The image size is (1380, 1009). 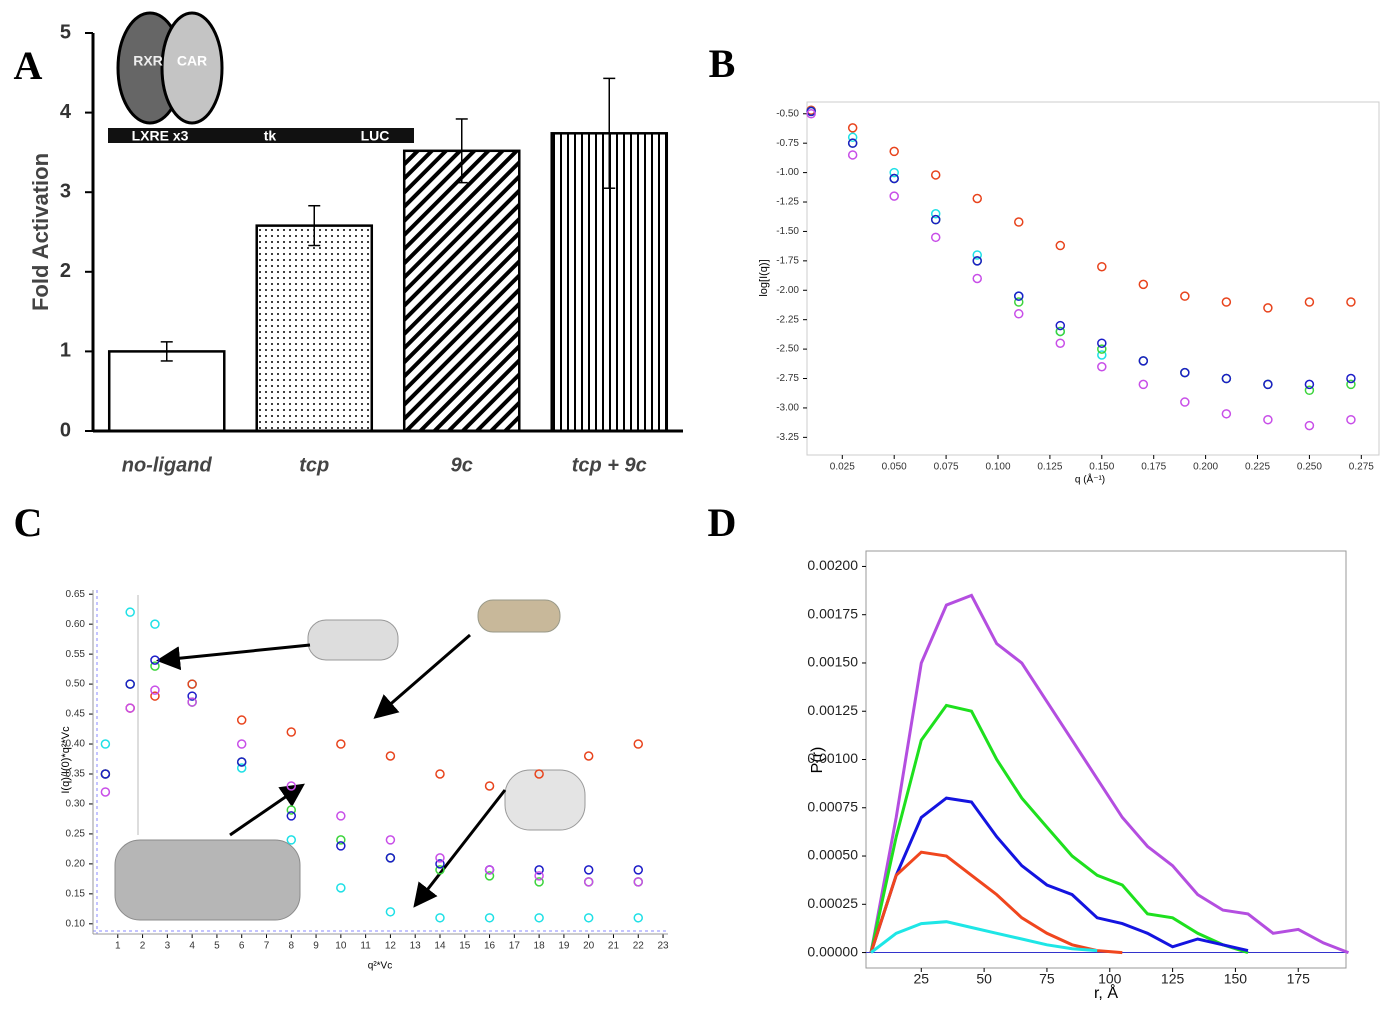 I want to click on x-tick-label: 16, so click(x=490, y=946).